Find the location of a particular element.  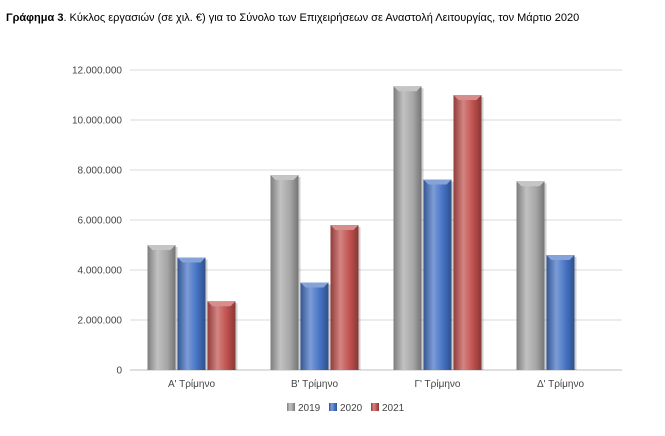

legend-item: 2021 is located at coordinates (388, 408).